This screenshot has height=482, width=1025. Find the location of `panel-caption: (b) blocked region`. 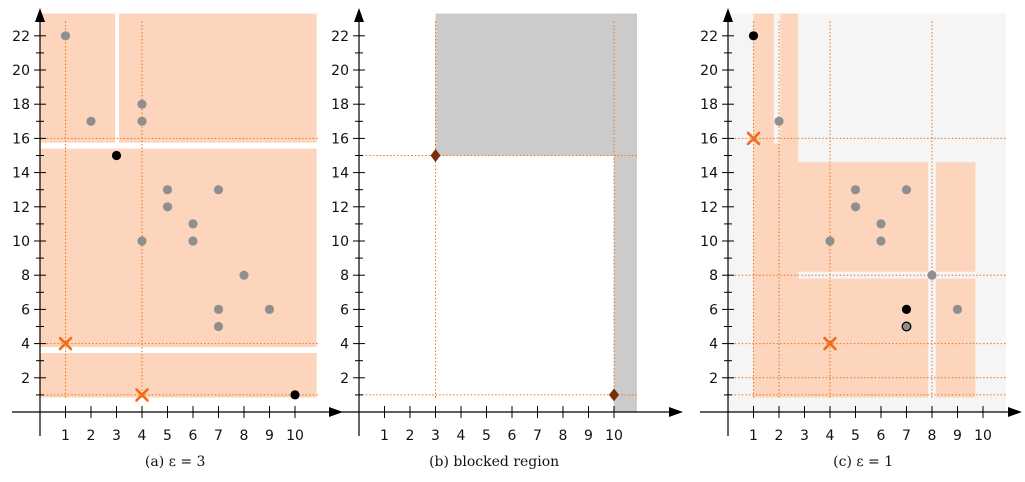

panel-caption: (b) blocked region is located at coordinates (494, 462).